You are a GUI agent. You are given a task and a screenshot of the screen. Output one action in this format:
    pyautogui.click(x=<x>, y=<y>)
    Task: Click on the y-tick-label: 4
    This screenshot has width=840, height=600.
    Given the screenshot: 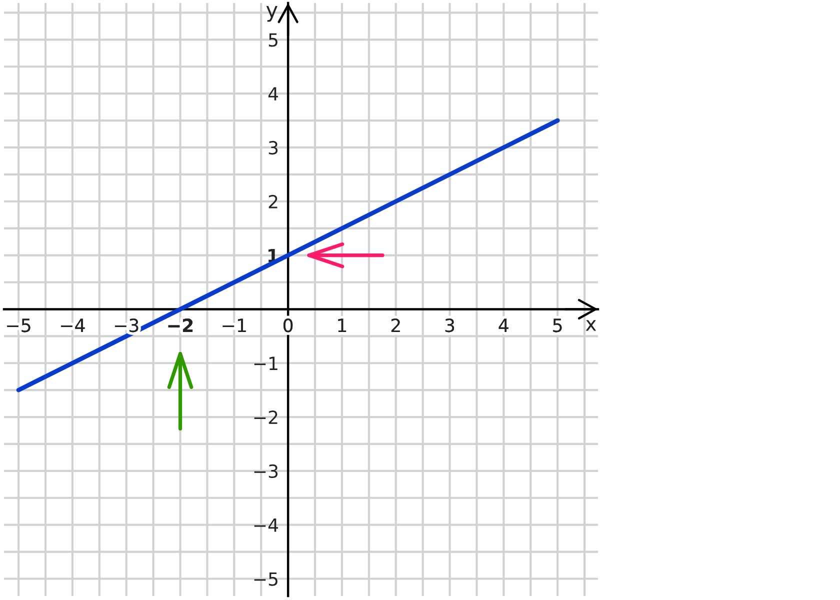 What is the action you would take?
    pyautogui.click(x=273, y=93)
    